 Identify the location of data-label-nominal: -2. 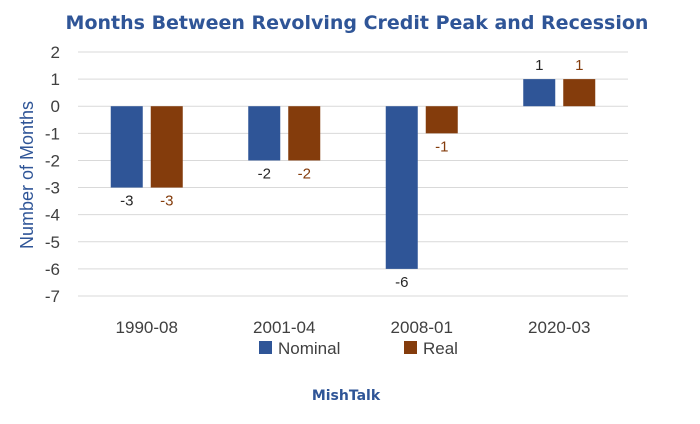
(264, 173).